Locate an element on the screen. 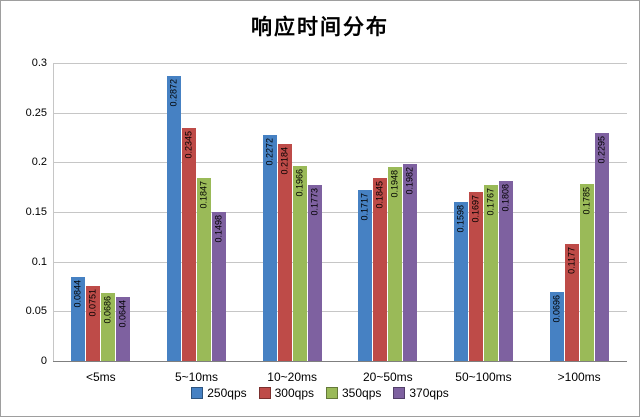 The height and width of the screenshot is (417, 640). bar-value-label: 0.1966 is located at coordinates (299, 182).